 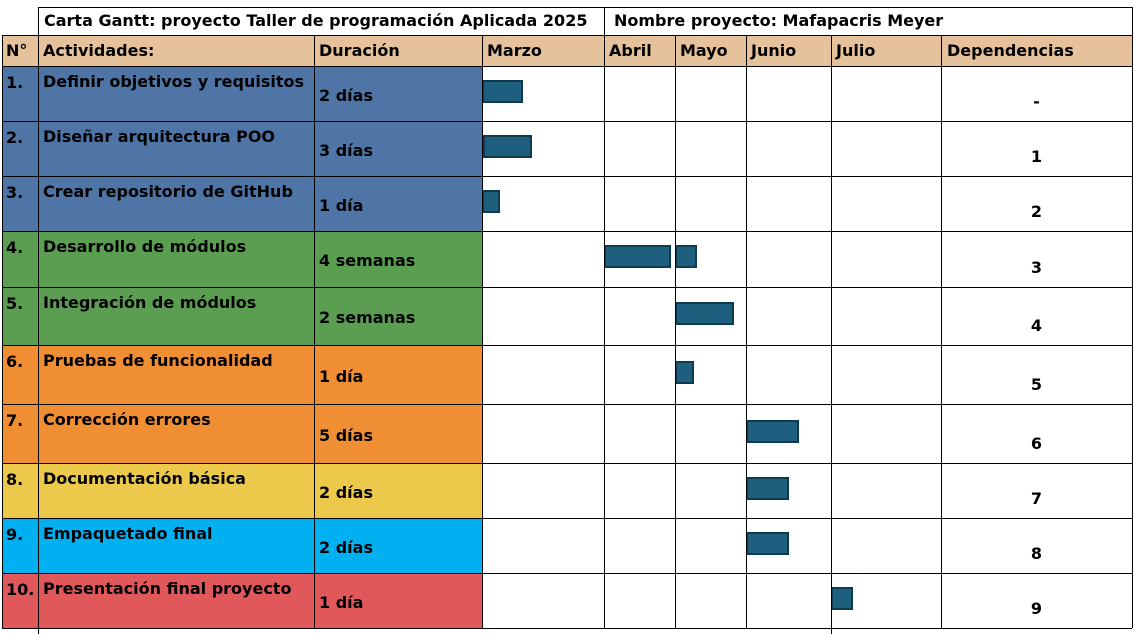 What do you see at coordinates (1010, 50) in the screenshot?
I see `header-dependencies: Dependencias` at bounding box center [1010, 50].